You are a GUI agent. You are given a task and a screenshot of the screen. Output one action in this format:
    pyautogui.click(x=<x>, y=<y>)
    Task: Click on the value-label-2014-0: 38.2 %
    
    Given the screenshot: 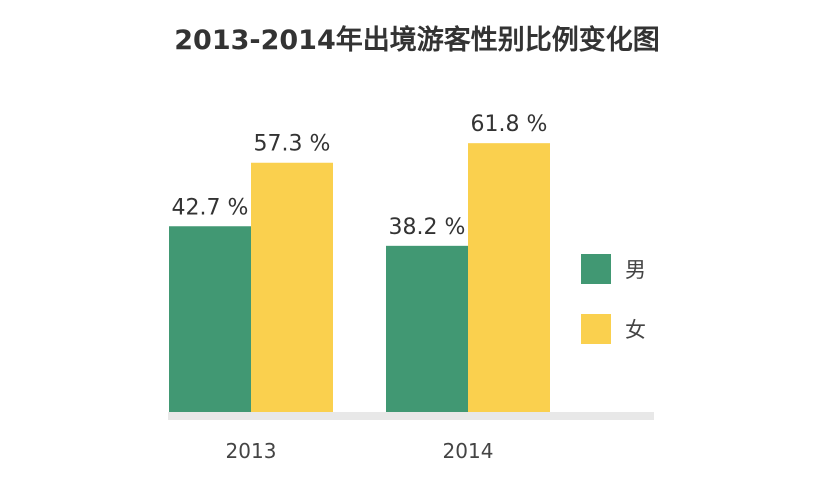 What is the action you would take?
    pyautogui.click(x=427, y=227)
    